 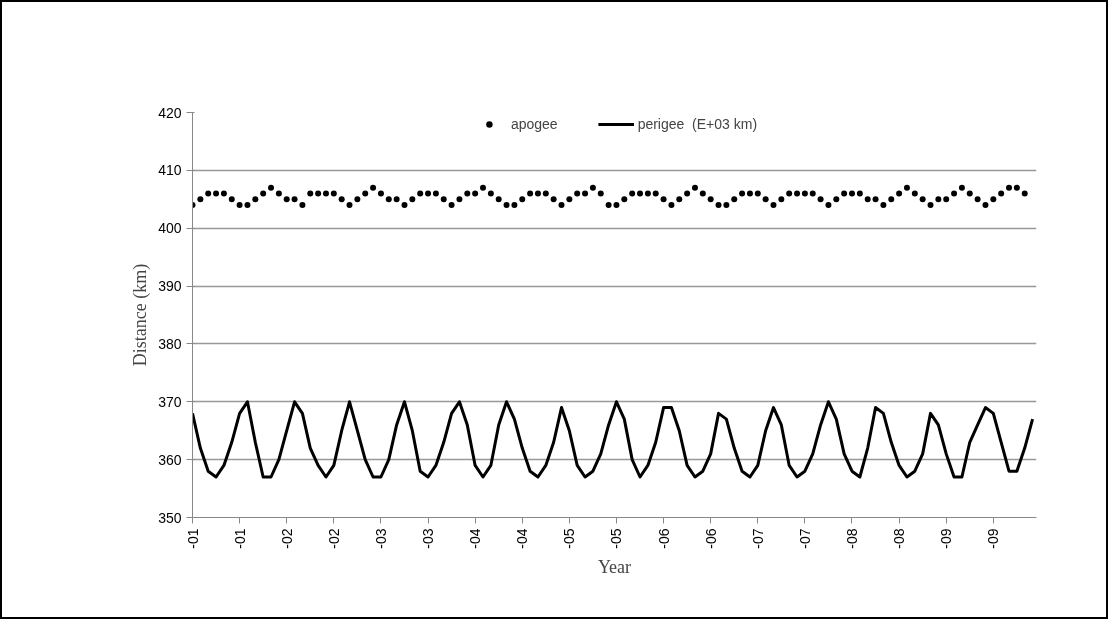 I want to click on y-axis-title: Distance (km), so click(x=141, y=315).